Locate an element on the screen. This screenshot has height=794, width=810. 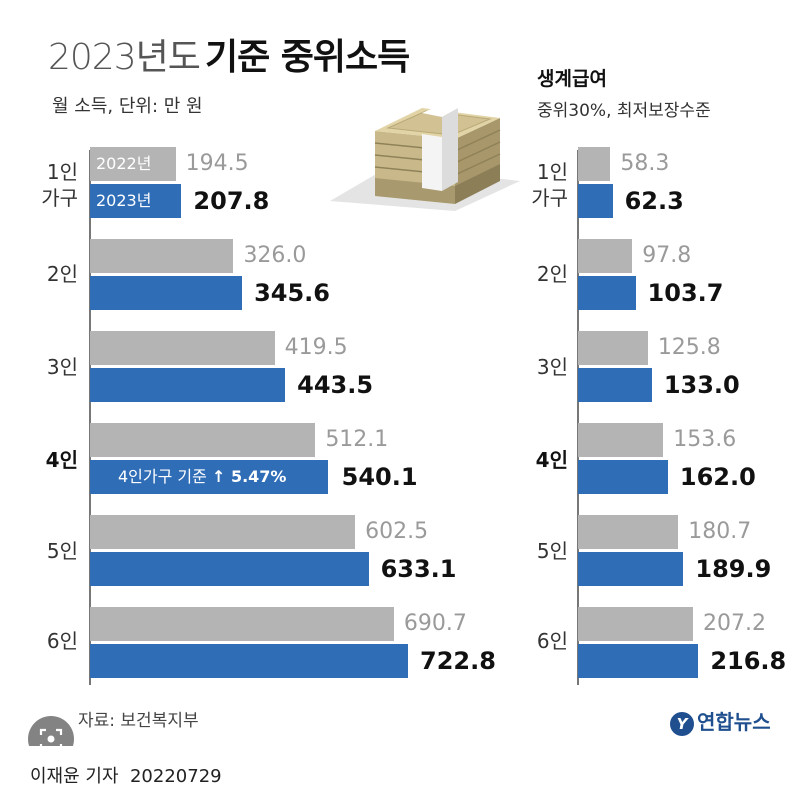
value-label-2022: 326.0 is located at coordinates (275, 255).